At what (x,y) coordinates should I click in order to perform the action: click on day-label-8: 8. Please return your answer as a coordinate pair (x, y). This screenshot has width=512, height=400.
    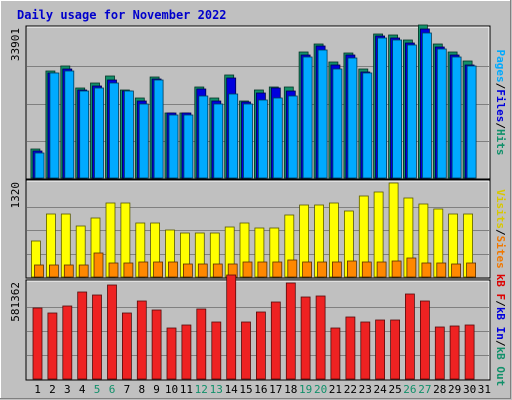
    Looking at the image, I should click on (141, 389).